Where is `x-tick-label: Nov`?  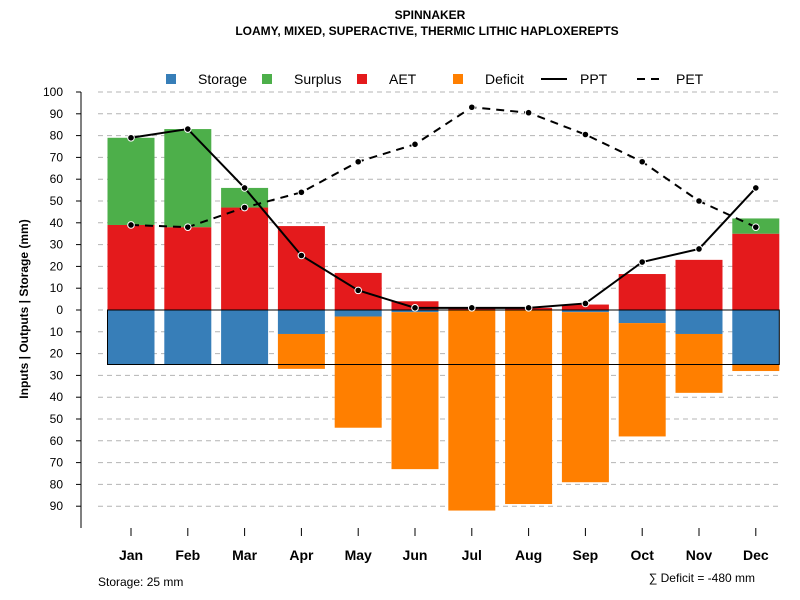 x-tick-label: Nov is located at coordinates (699, 555).